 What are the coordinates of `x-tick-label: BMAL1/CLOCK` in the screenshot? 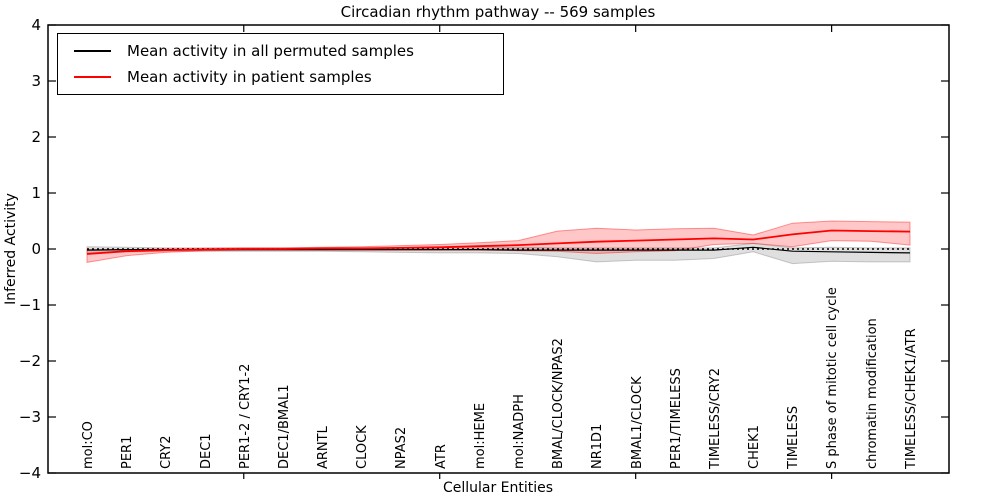 It's located at (637, 422).